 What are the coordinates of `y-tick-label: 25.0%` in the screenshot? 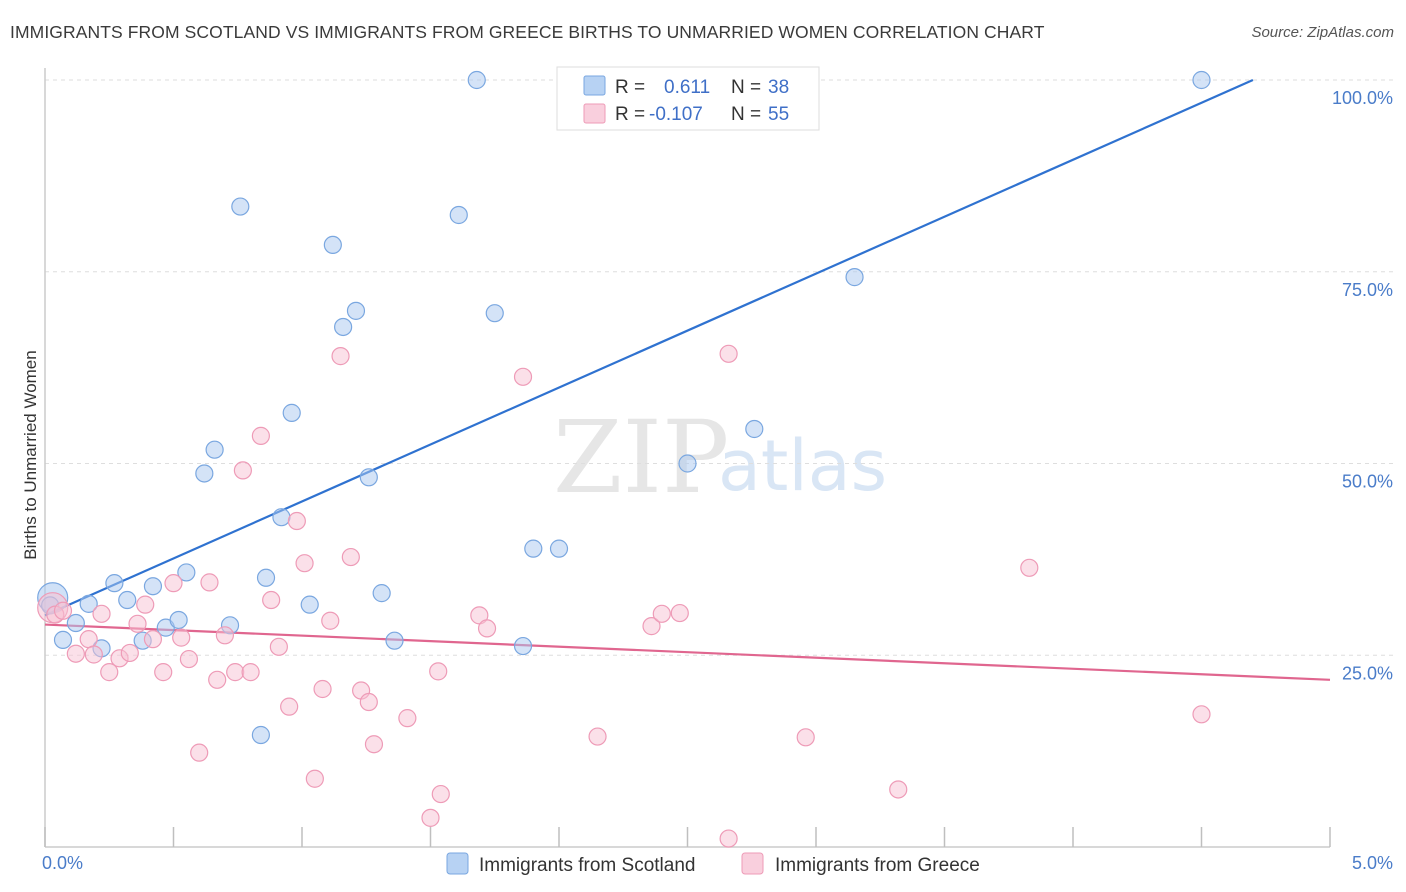 It's located at (1367, 673).